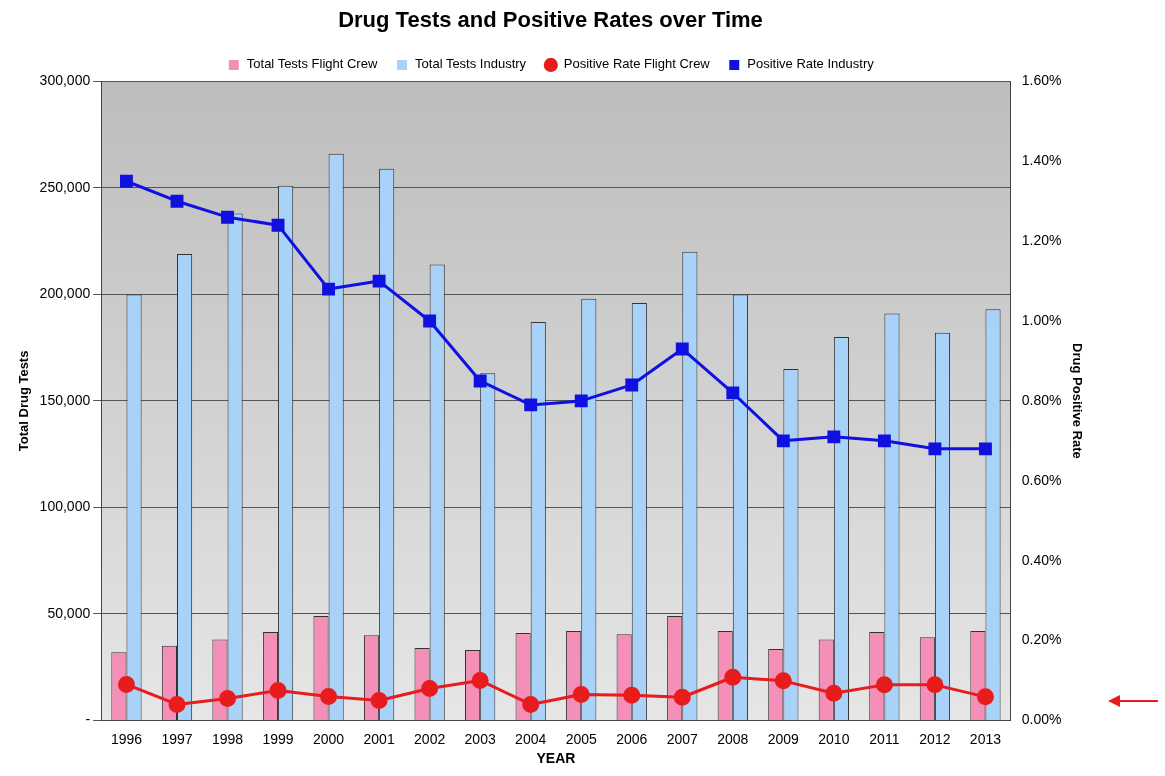 The width and height of the screenshot is (1165, 776). Describe the element at coordinates (65, 506) in the screenshot. I see `y-tick-label: 100,000` at that location.